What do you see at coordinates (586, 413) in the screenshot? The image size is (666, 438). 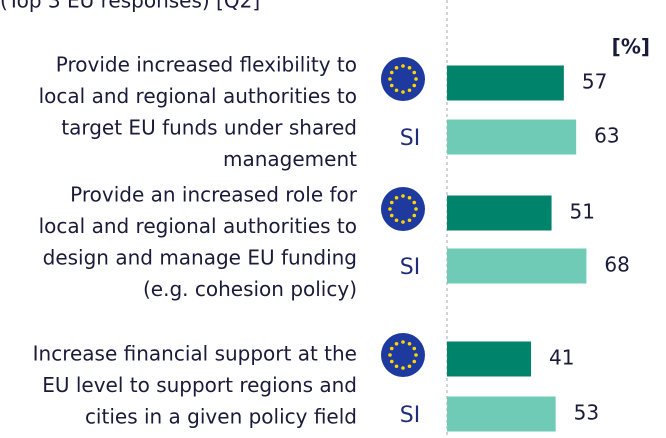 I see `value-label: 53` at bounding box center [586, 413].